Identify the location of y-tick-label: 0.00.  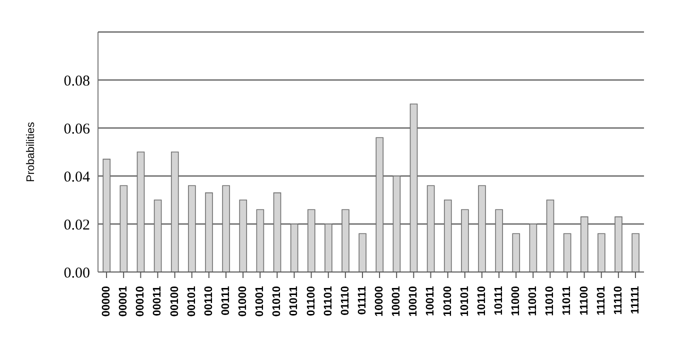
(77, 273).